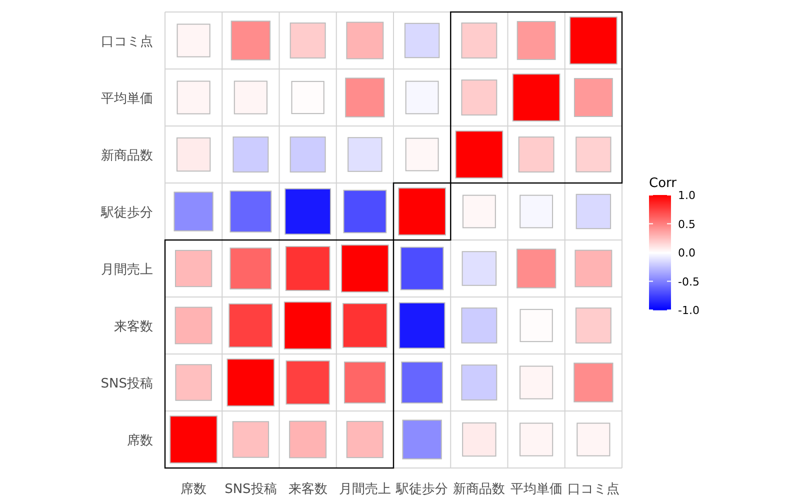 This screenshot has width=798, height=504. I want to click on color-bar-label: 0.0, so click(687, 253).